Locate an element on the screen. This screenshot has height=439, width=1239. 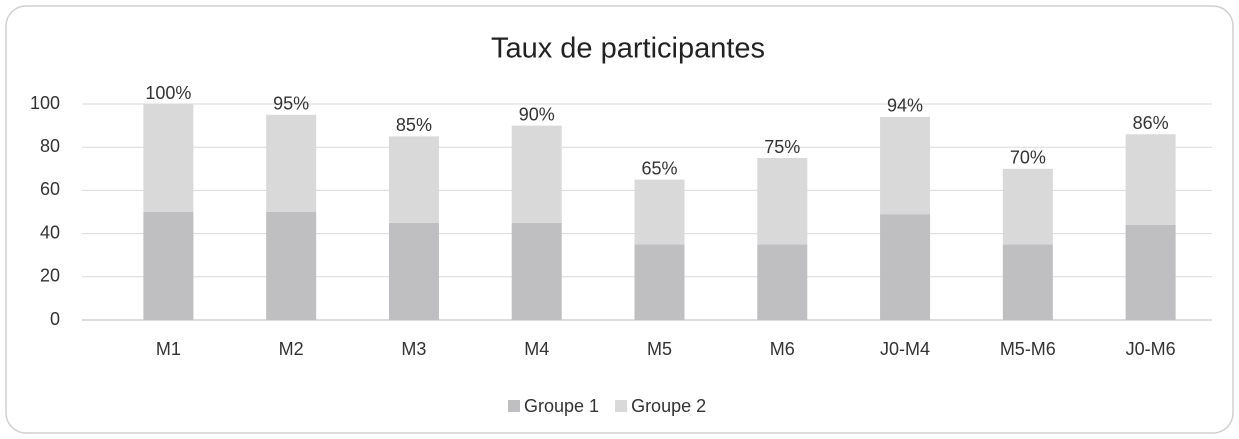
legend-label: Groupe 2 is located at coordinates (668, 406).